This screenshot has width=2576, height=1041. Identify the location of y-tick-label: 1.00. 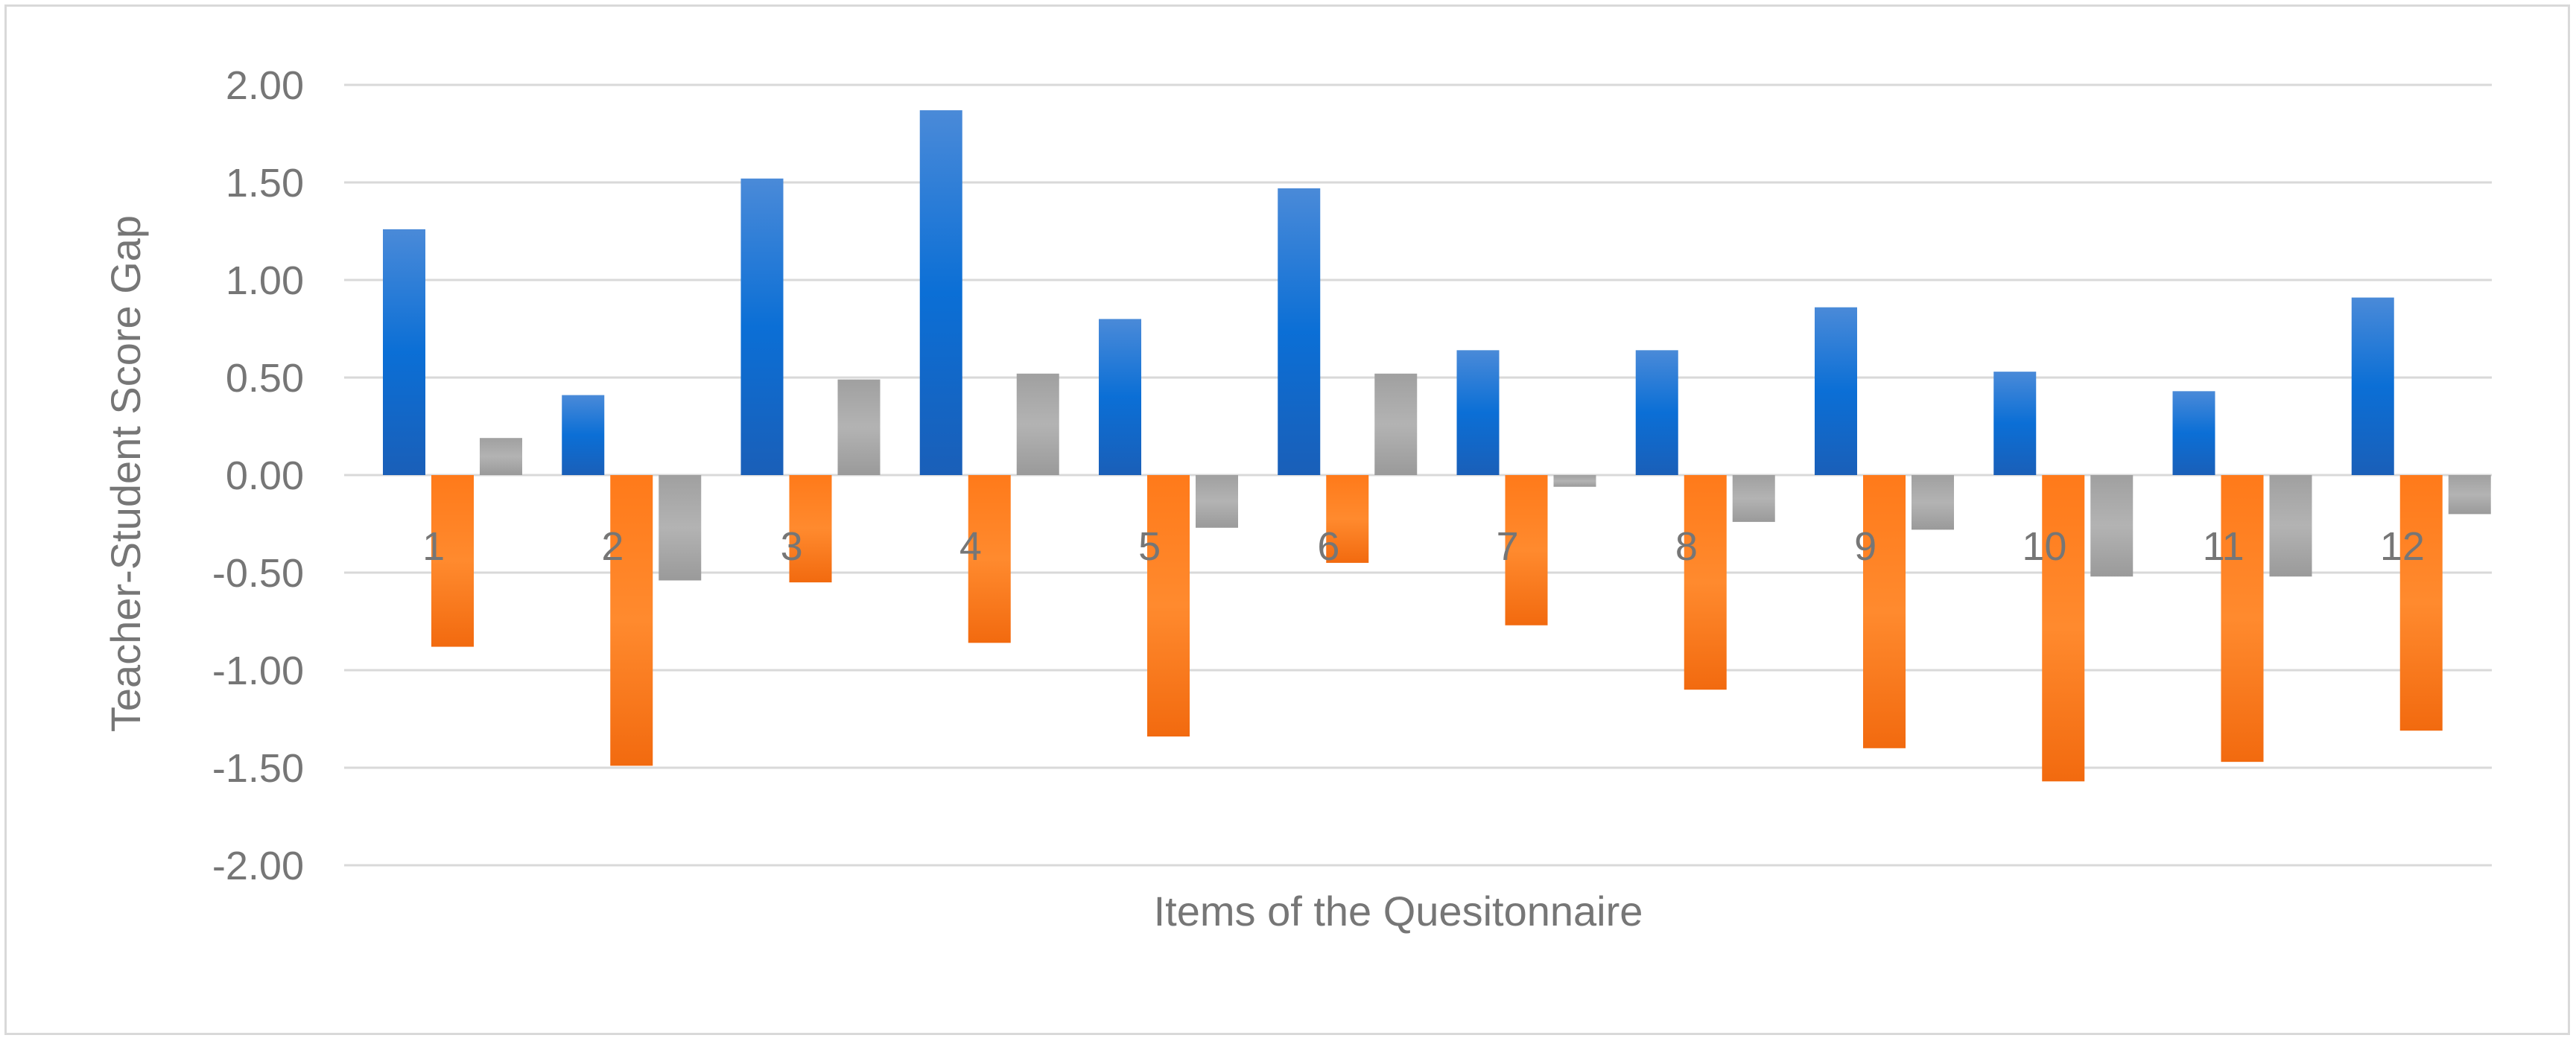
(265, 280).